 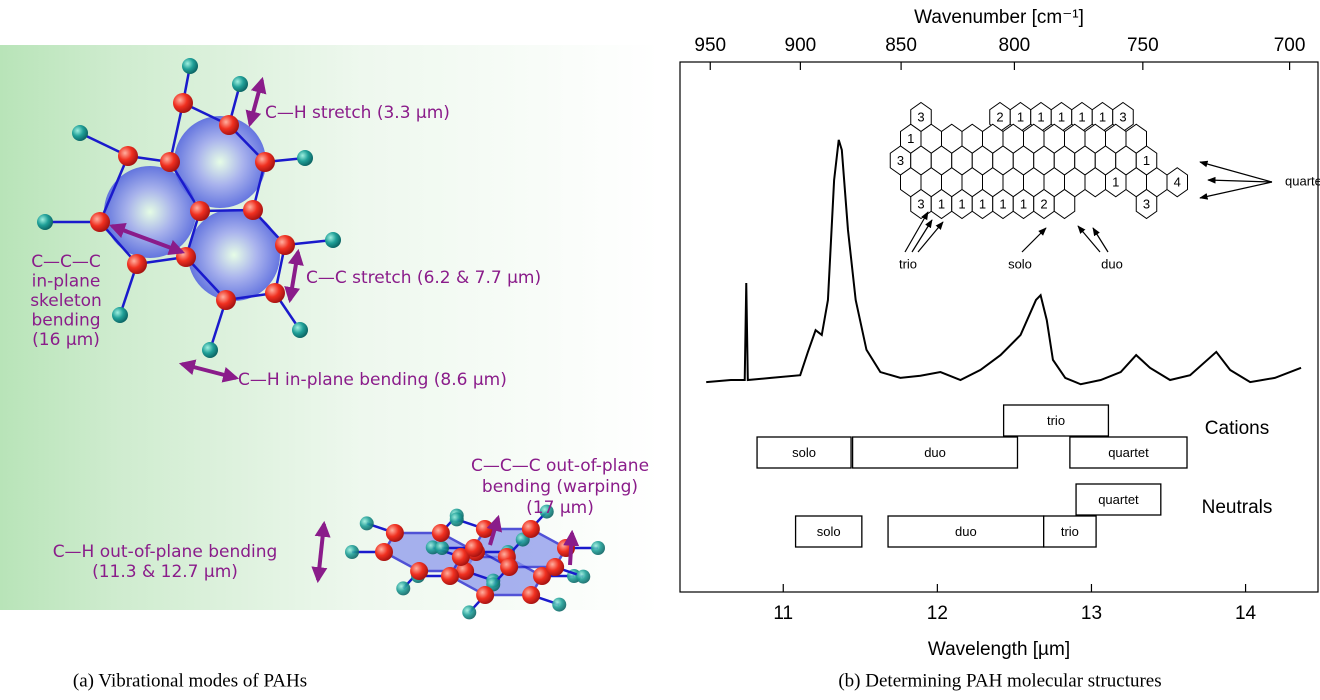 I want to click on x-tick-label: 11, so click(x=783, y=613).